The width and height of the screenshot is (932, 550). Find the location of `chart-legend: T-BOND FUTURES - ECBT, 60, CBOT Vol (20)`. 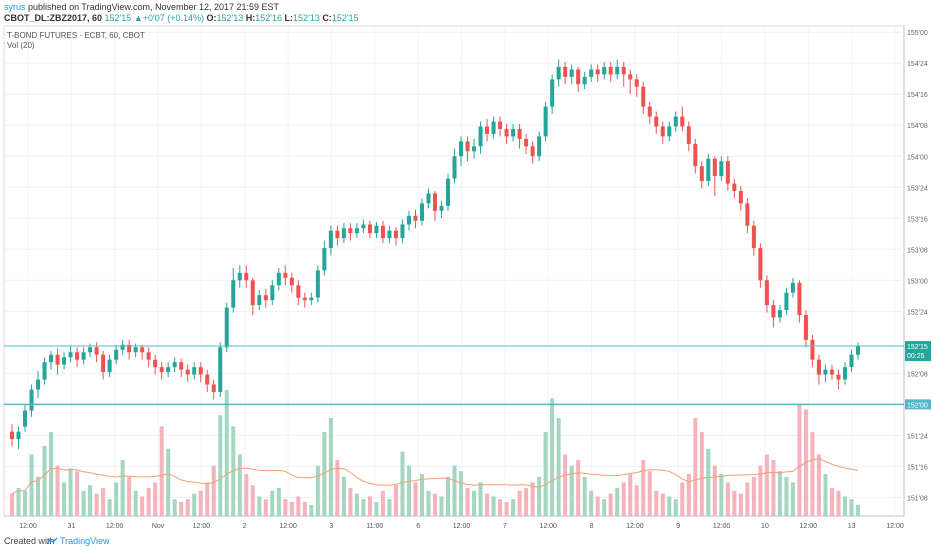

chart-legend: T-BOND FUTURES - ECBT, 60, CBOT Vol (20) is located at coordinates (76, 41).